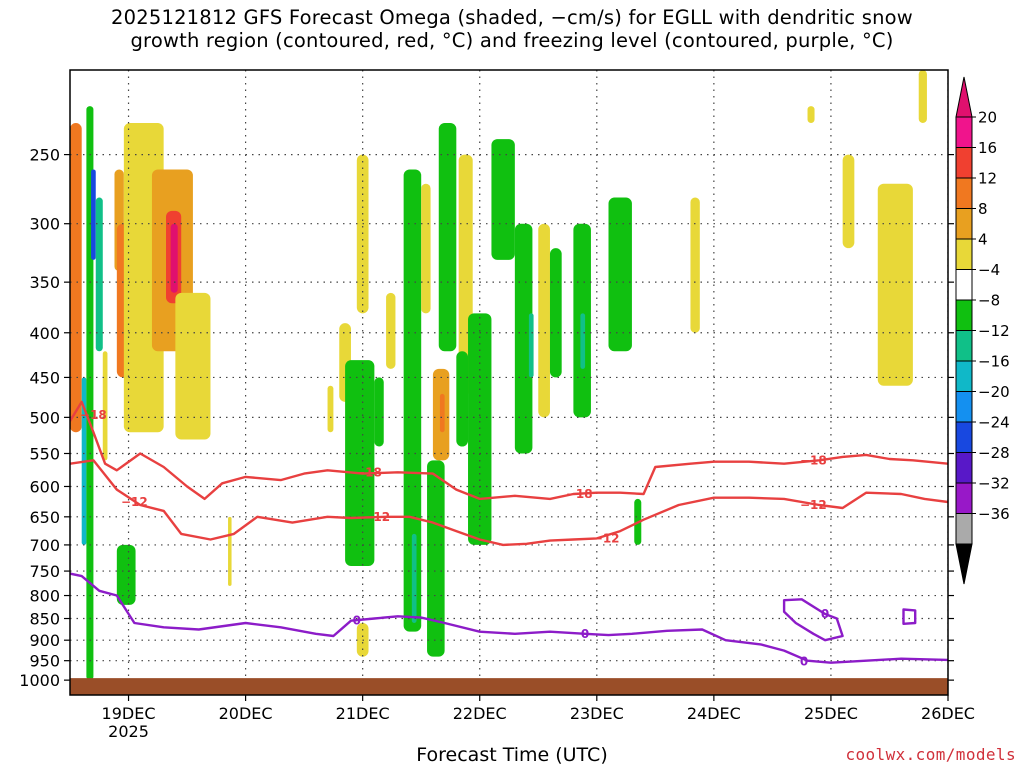  What do you see at coordinates (983, 209) in the screenshot?
I see `colorbar-label-3: 8` at bounding box center [983, 209].